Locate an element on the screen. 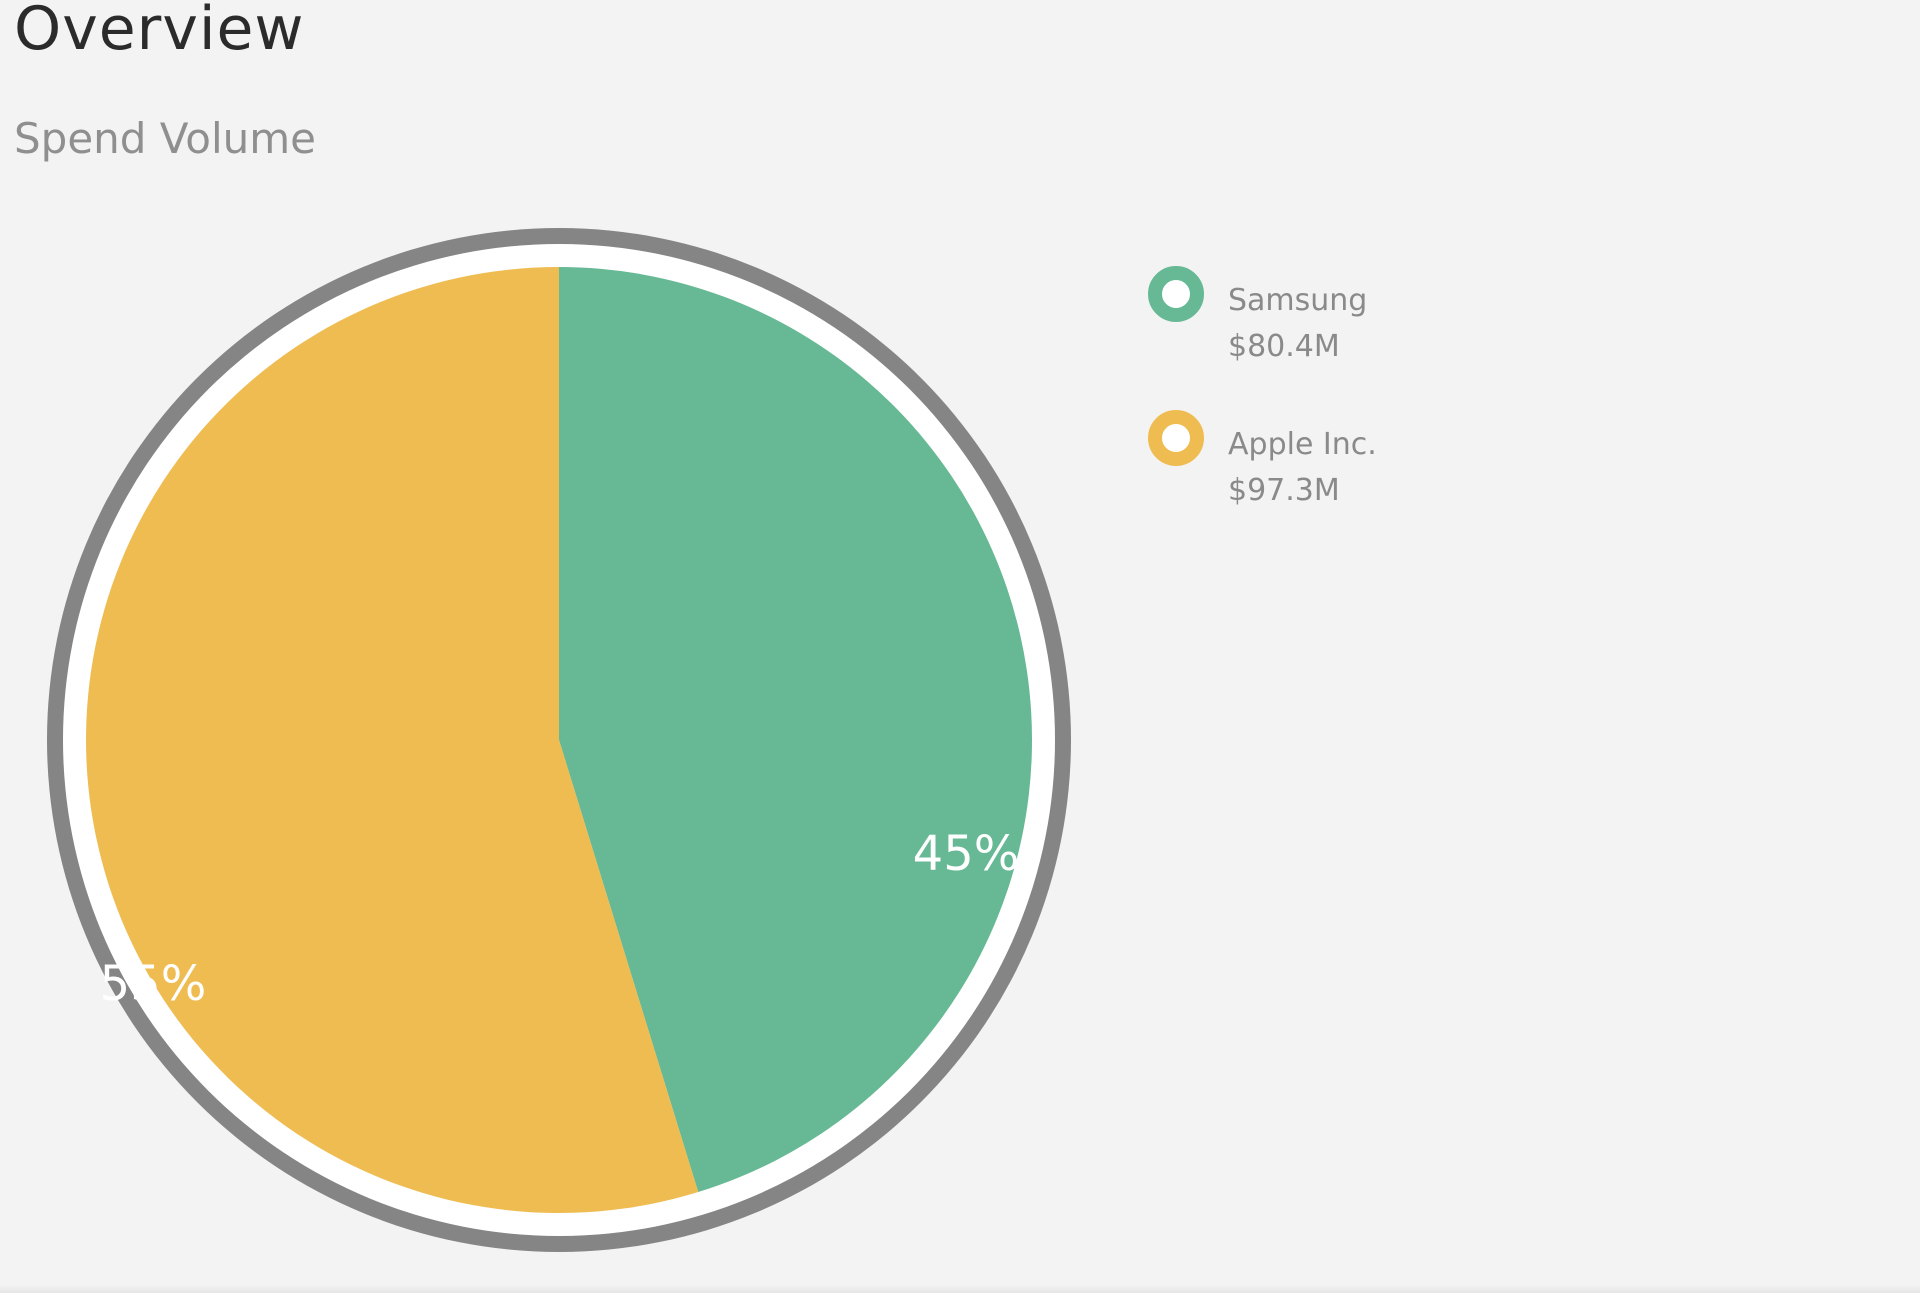 The height and width of the screenshot is (1293, 1920). apple-marker-ring is located at coordinates (1176, 438).